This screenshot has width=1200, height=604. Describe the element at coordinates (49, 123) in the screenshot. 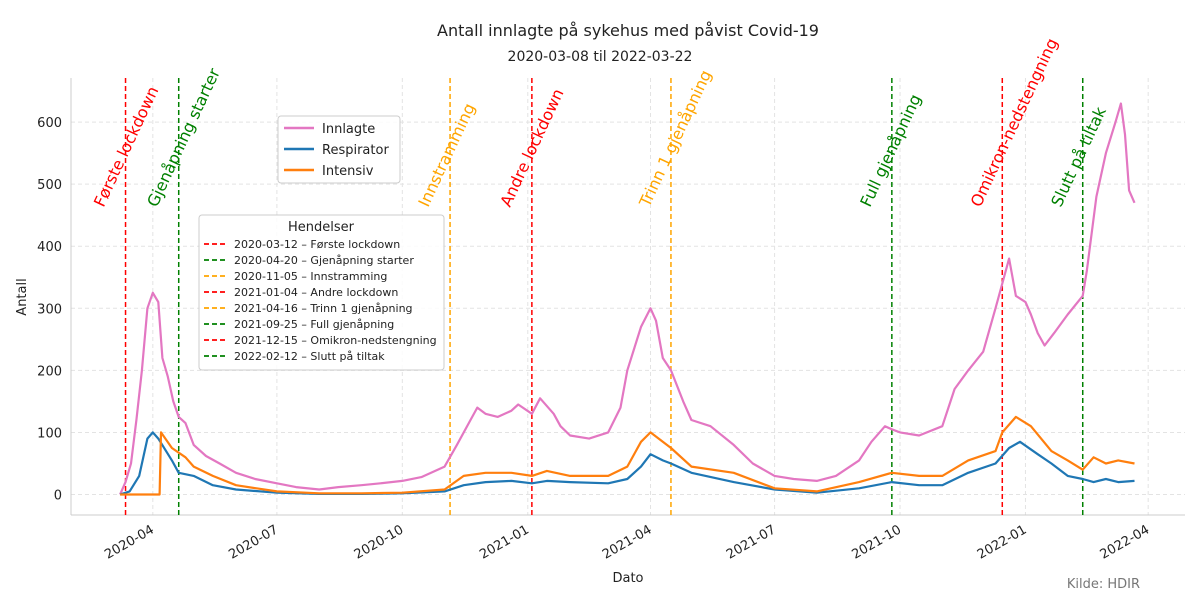

I see `y-tick-label: 600` at that location.